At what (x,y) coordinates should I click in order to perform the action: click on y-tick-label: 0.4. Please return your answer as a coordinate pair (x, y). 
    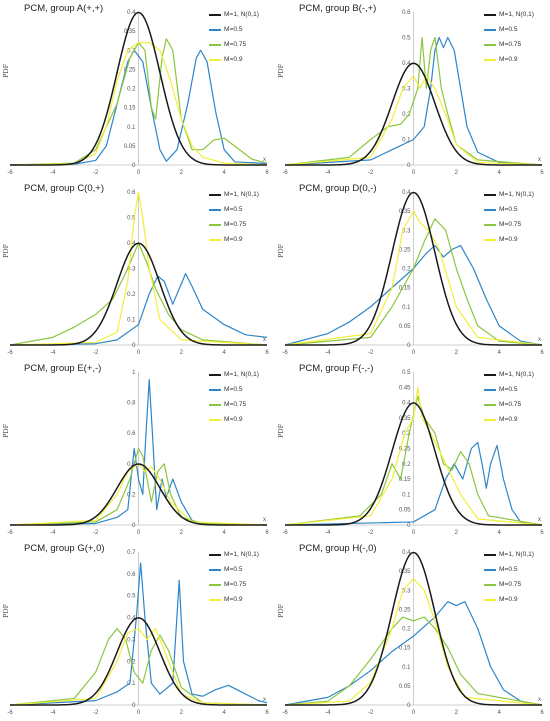
    Looking at the image, I should click on (406, 64).